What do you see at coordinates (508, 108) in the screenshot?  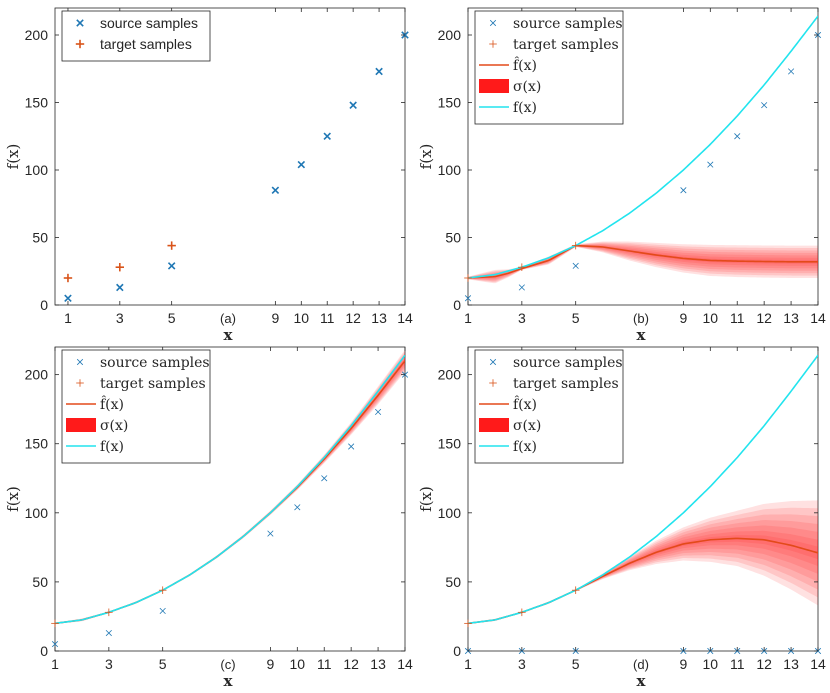 I see `legend-entry: f(x)` at bounding box center [508, 108].